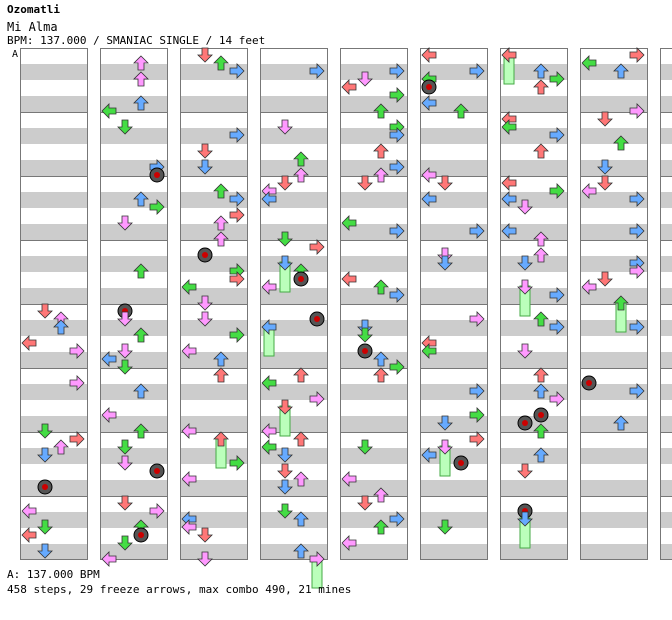  I want to click on bpm-marker: A, so click(15, 54).